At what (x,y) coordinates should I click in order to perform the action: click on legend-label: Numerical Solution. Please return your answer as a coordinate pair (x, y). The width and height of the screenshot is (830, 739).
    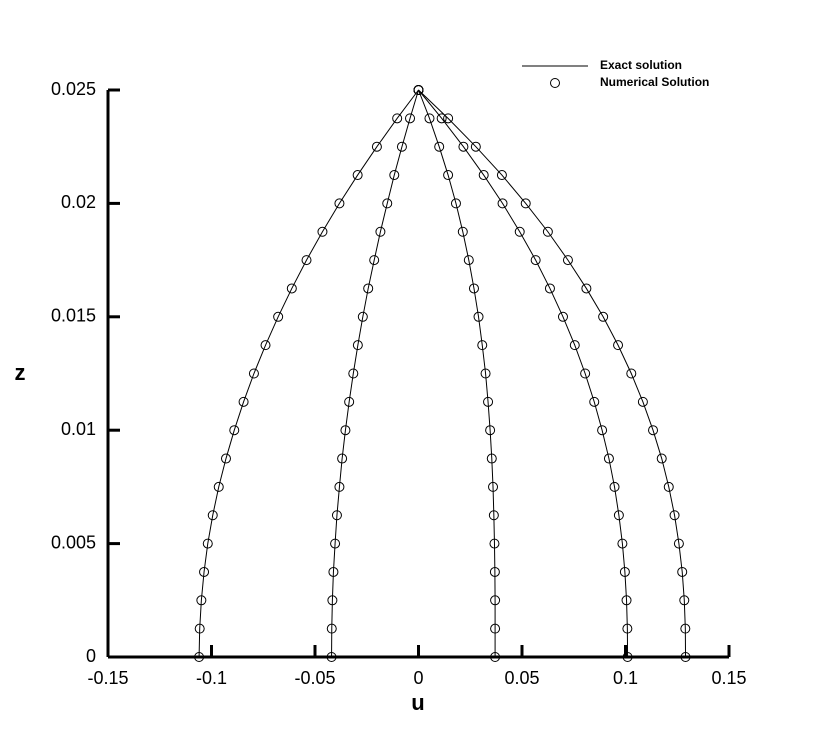
    Looking at the image, I should click on (654, 82).